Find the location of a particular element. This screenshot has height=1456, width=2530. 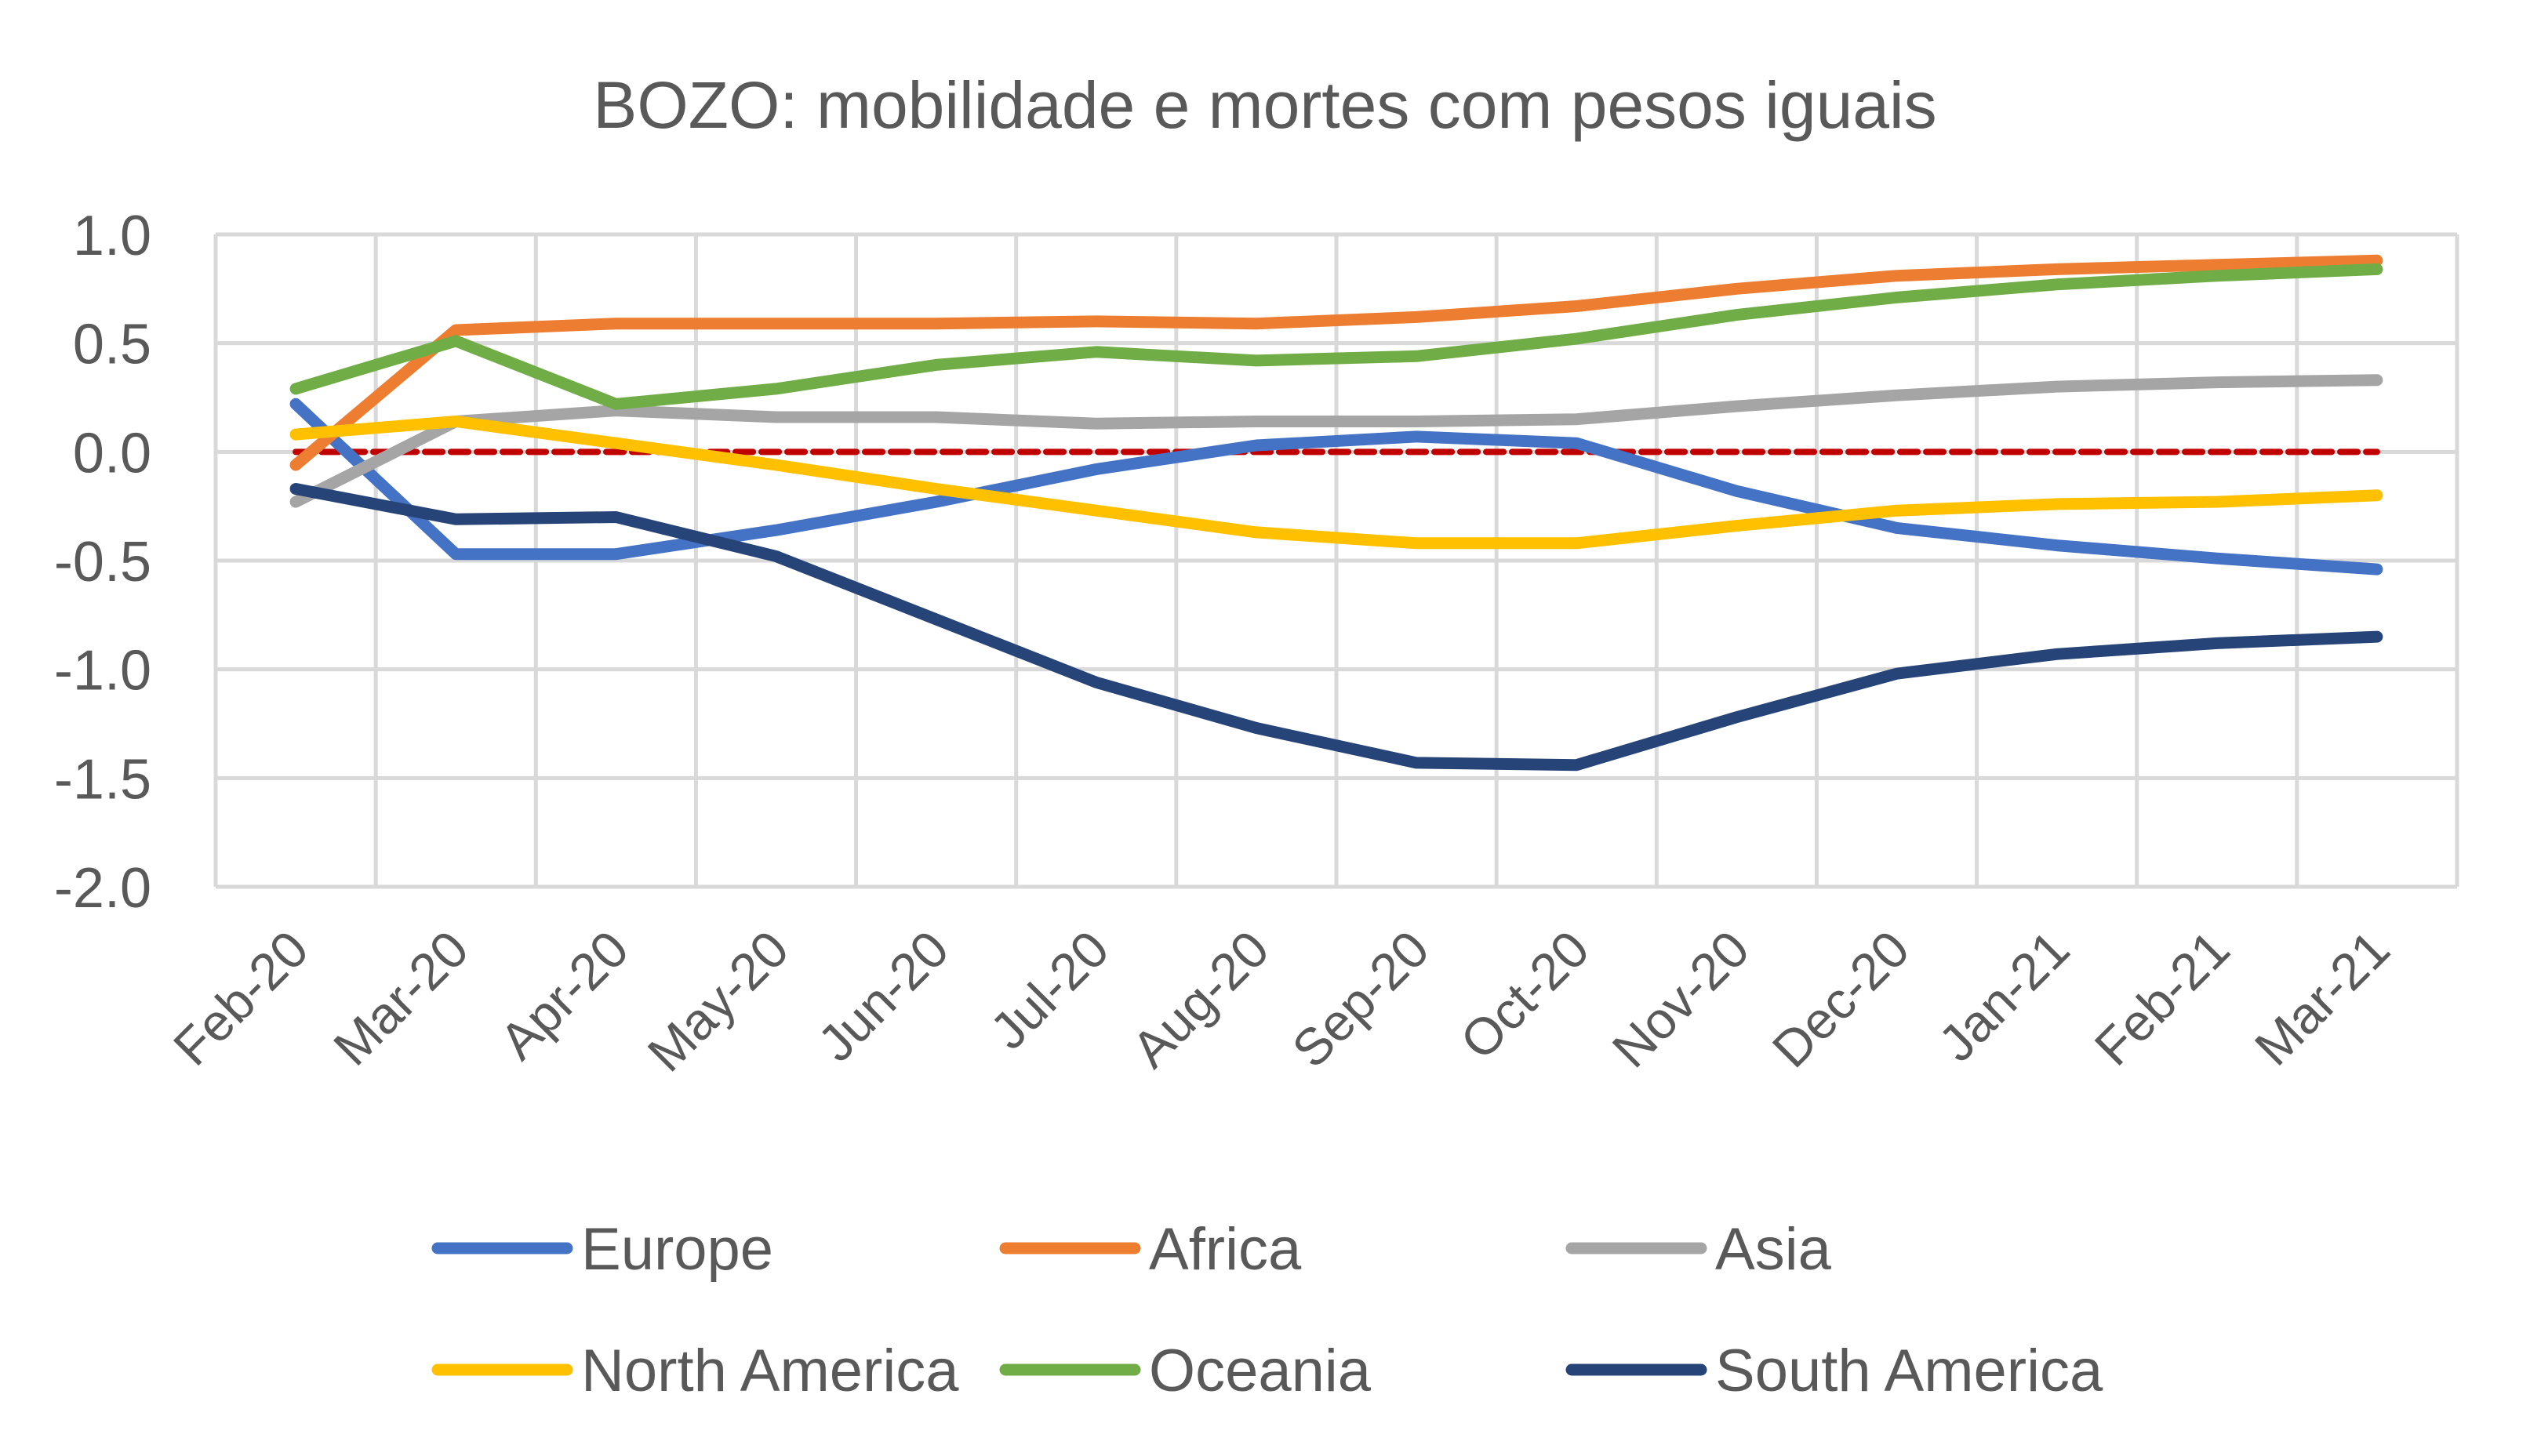

series-line-asia is located at coordinates (1336, 441).